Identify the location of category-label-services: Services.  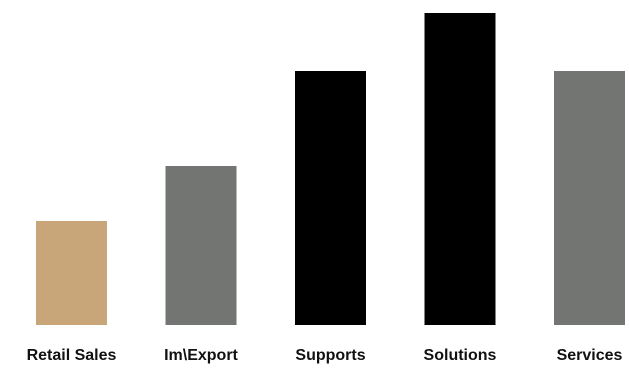
(590, 355).